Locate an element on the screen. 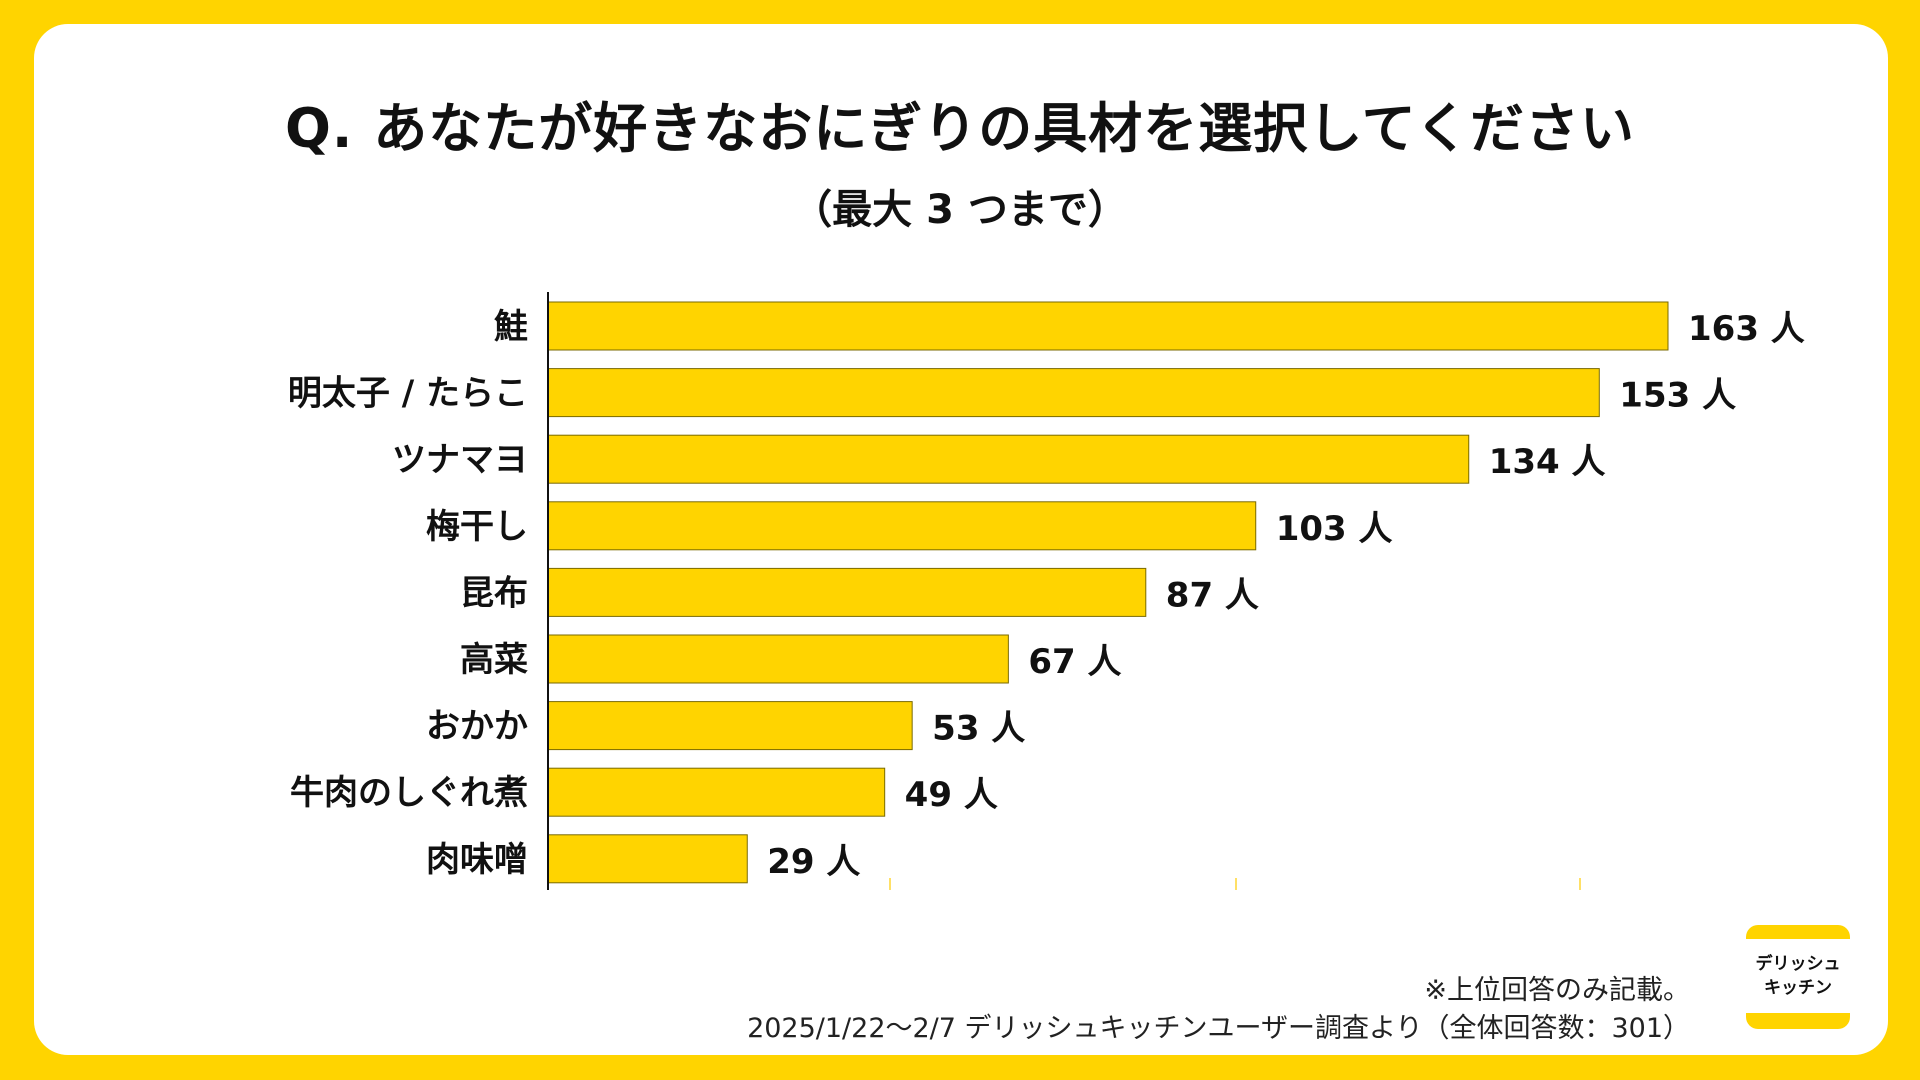  value-label-7: 53 人 is located at coordinates (978, 729).